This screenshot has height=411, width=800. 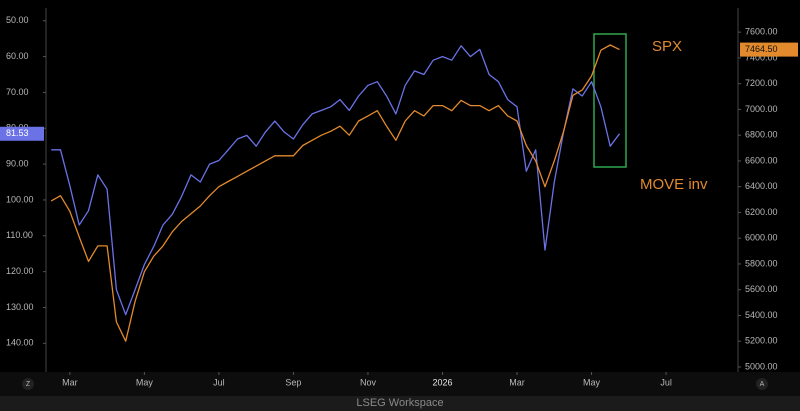 I want to click on scale-button-label: A, so click(x=762, y=384).